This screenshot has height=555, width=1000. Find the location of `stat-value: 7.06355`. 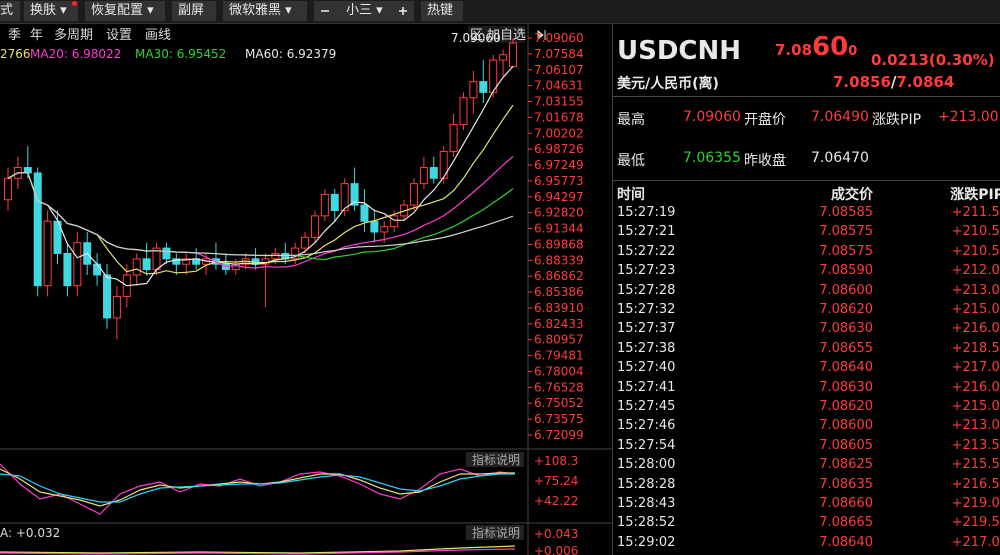

stat-value: 7.06355 is located at coordinates (712, 158).